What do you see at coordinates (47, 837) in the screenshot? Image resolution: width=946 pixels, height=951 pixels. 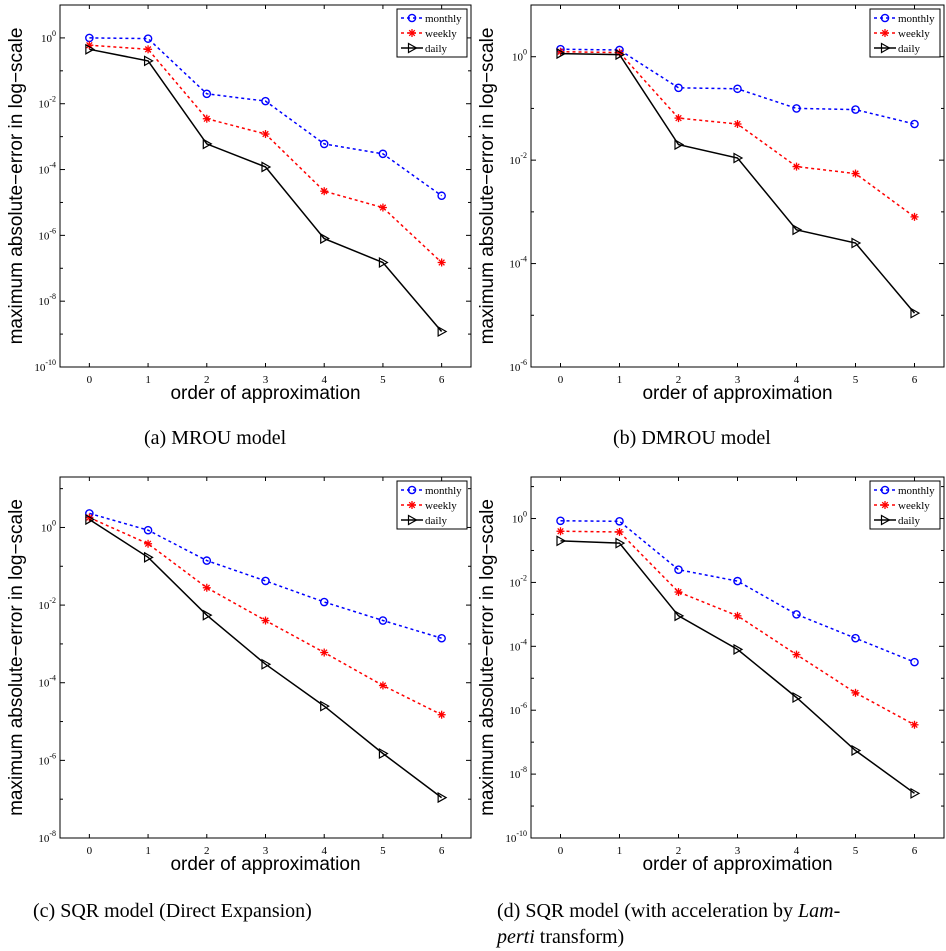 I see `y-tick-label: 10⁻⁸` at bounding box center [47, 837].